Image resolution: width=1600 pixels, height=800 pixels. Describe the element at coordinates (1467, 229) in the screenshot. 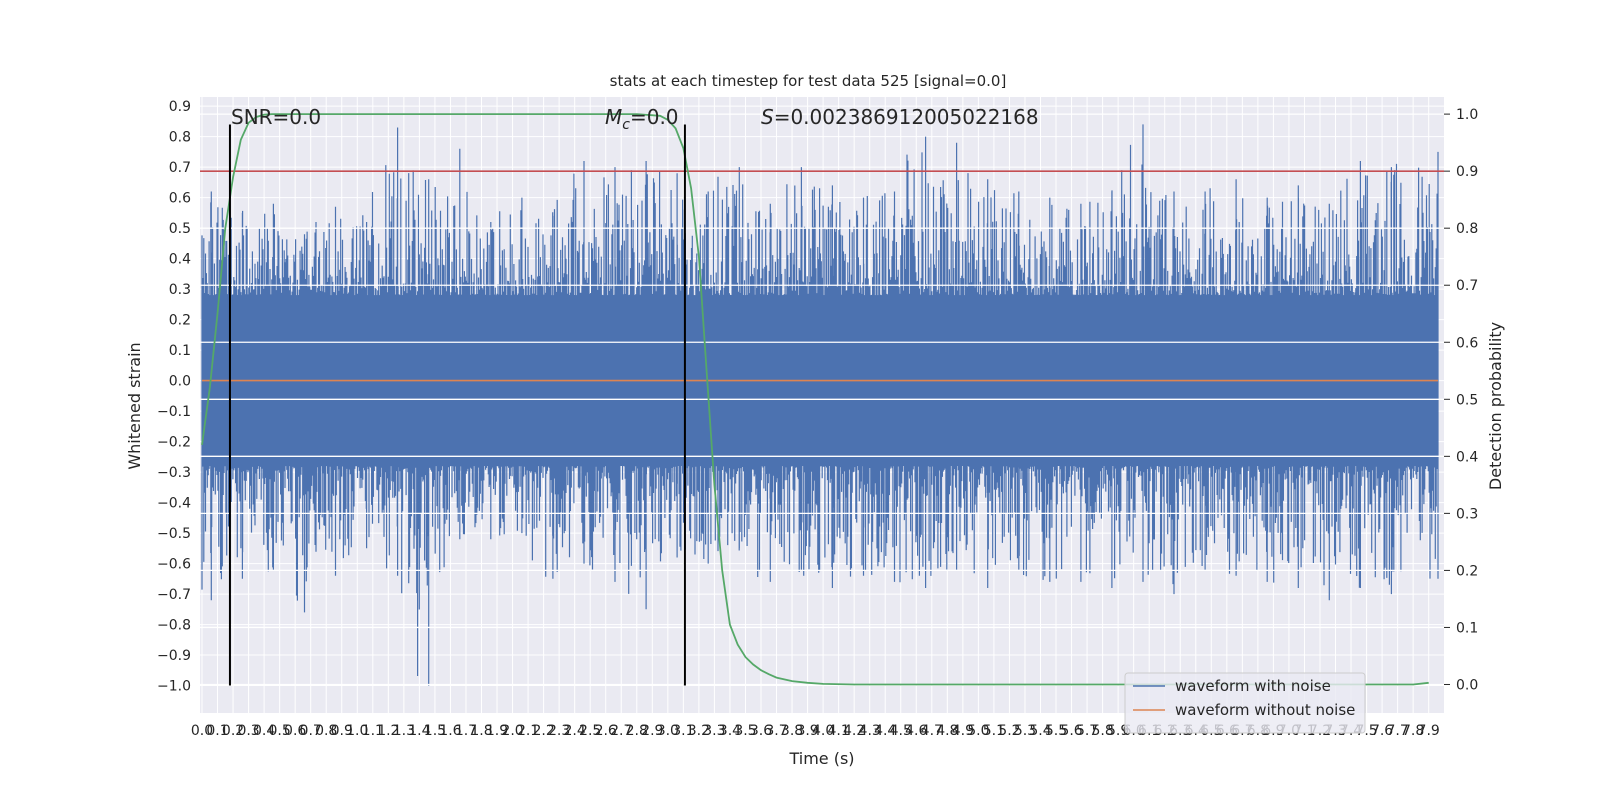

I see `right-axis-tick-label: 0.8` at that location.